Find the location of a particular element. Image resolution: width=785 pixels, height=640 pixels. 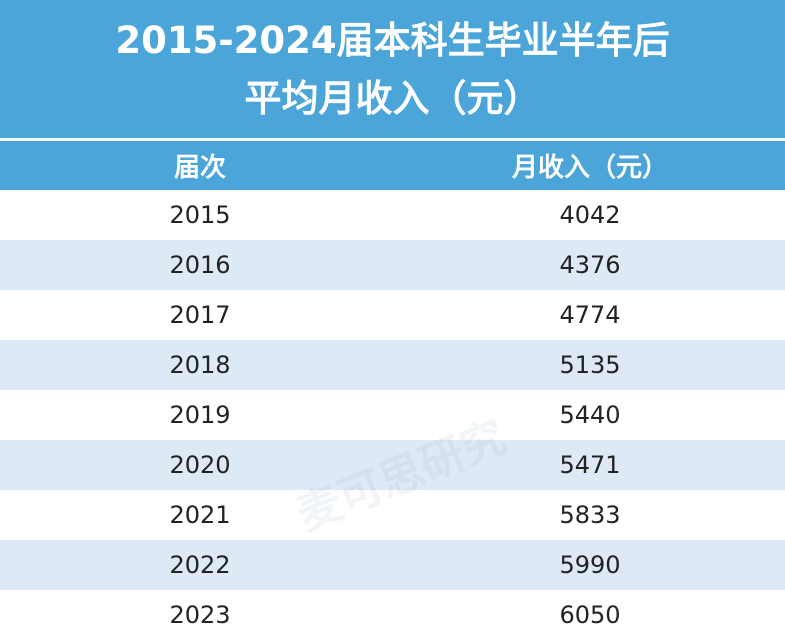

year-cell: 2016 is located at coordinates (200, 265).